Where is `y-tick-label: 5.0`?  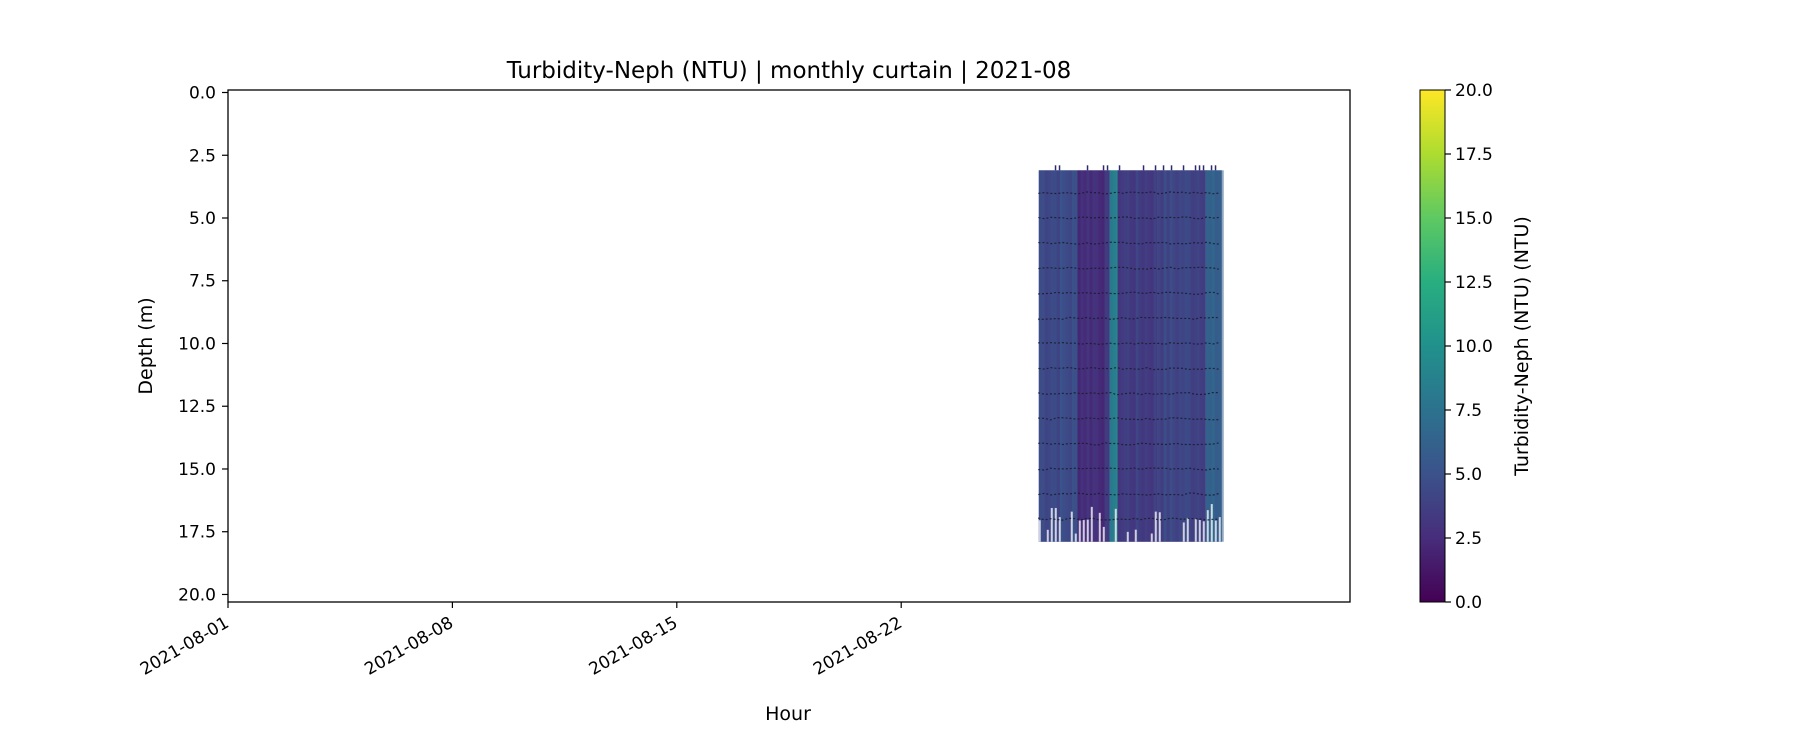
y-tick-label: 5.0 is located at coordinates (202, 219).